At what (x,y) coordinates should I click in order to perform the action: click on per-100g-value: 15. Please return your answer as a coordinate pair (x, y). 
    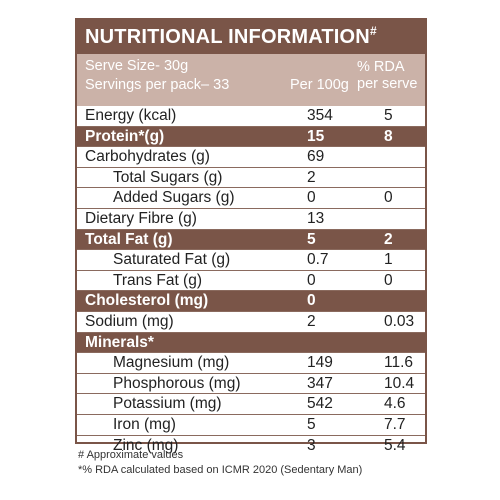
    Looking at the image, I should click on (316, 136).